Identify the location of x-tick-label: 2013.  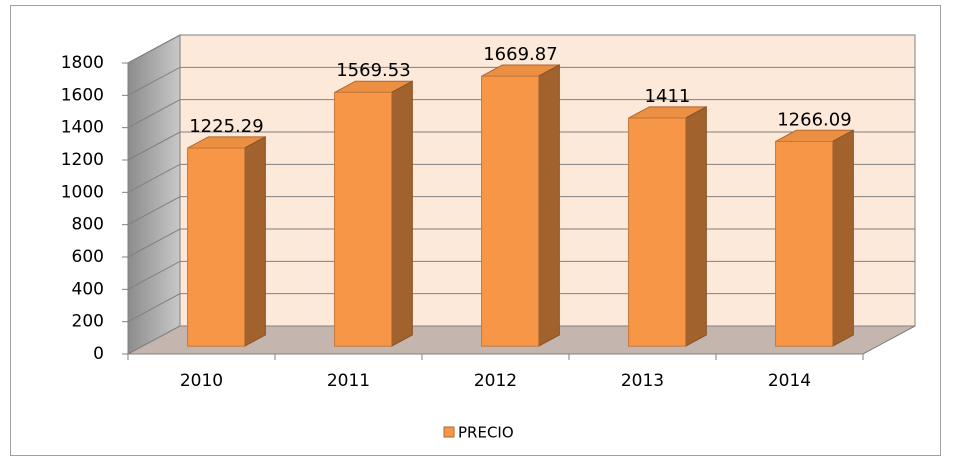
(642, 381).